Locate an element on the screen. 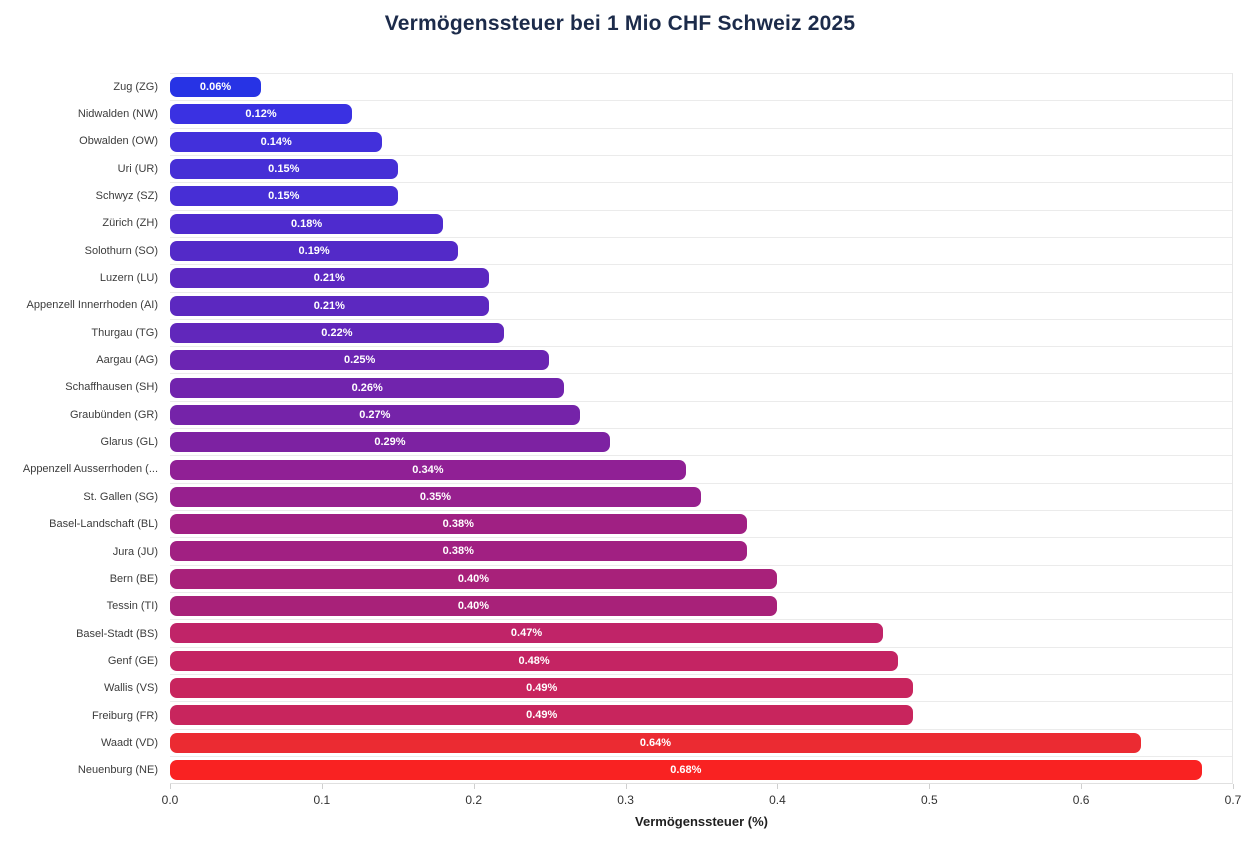 The image size is (1259, 849). category-label: Zürich (ZH) is located at coordinates (130, 223).